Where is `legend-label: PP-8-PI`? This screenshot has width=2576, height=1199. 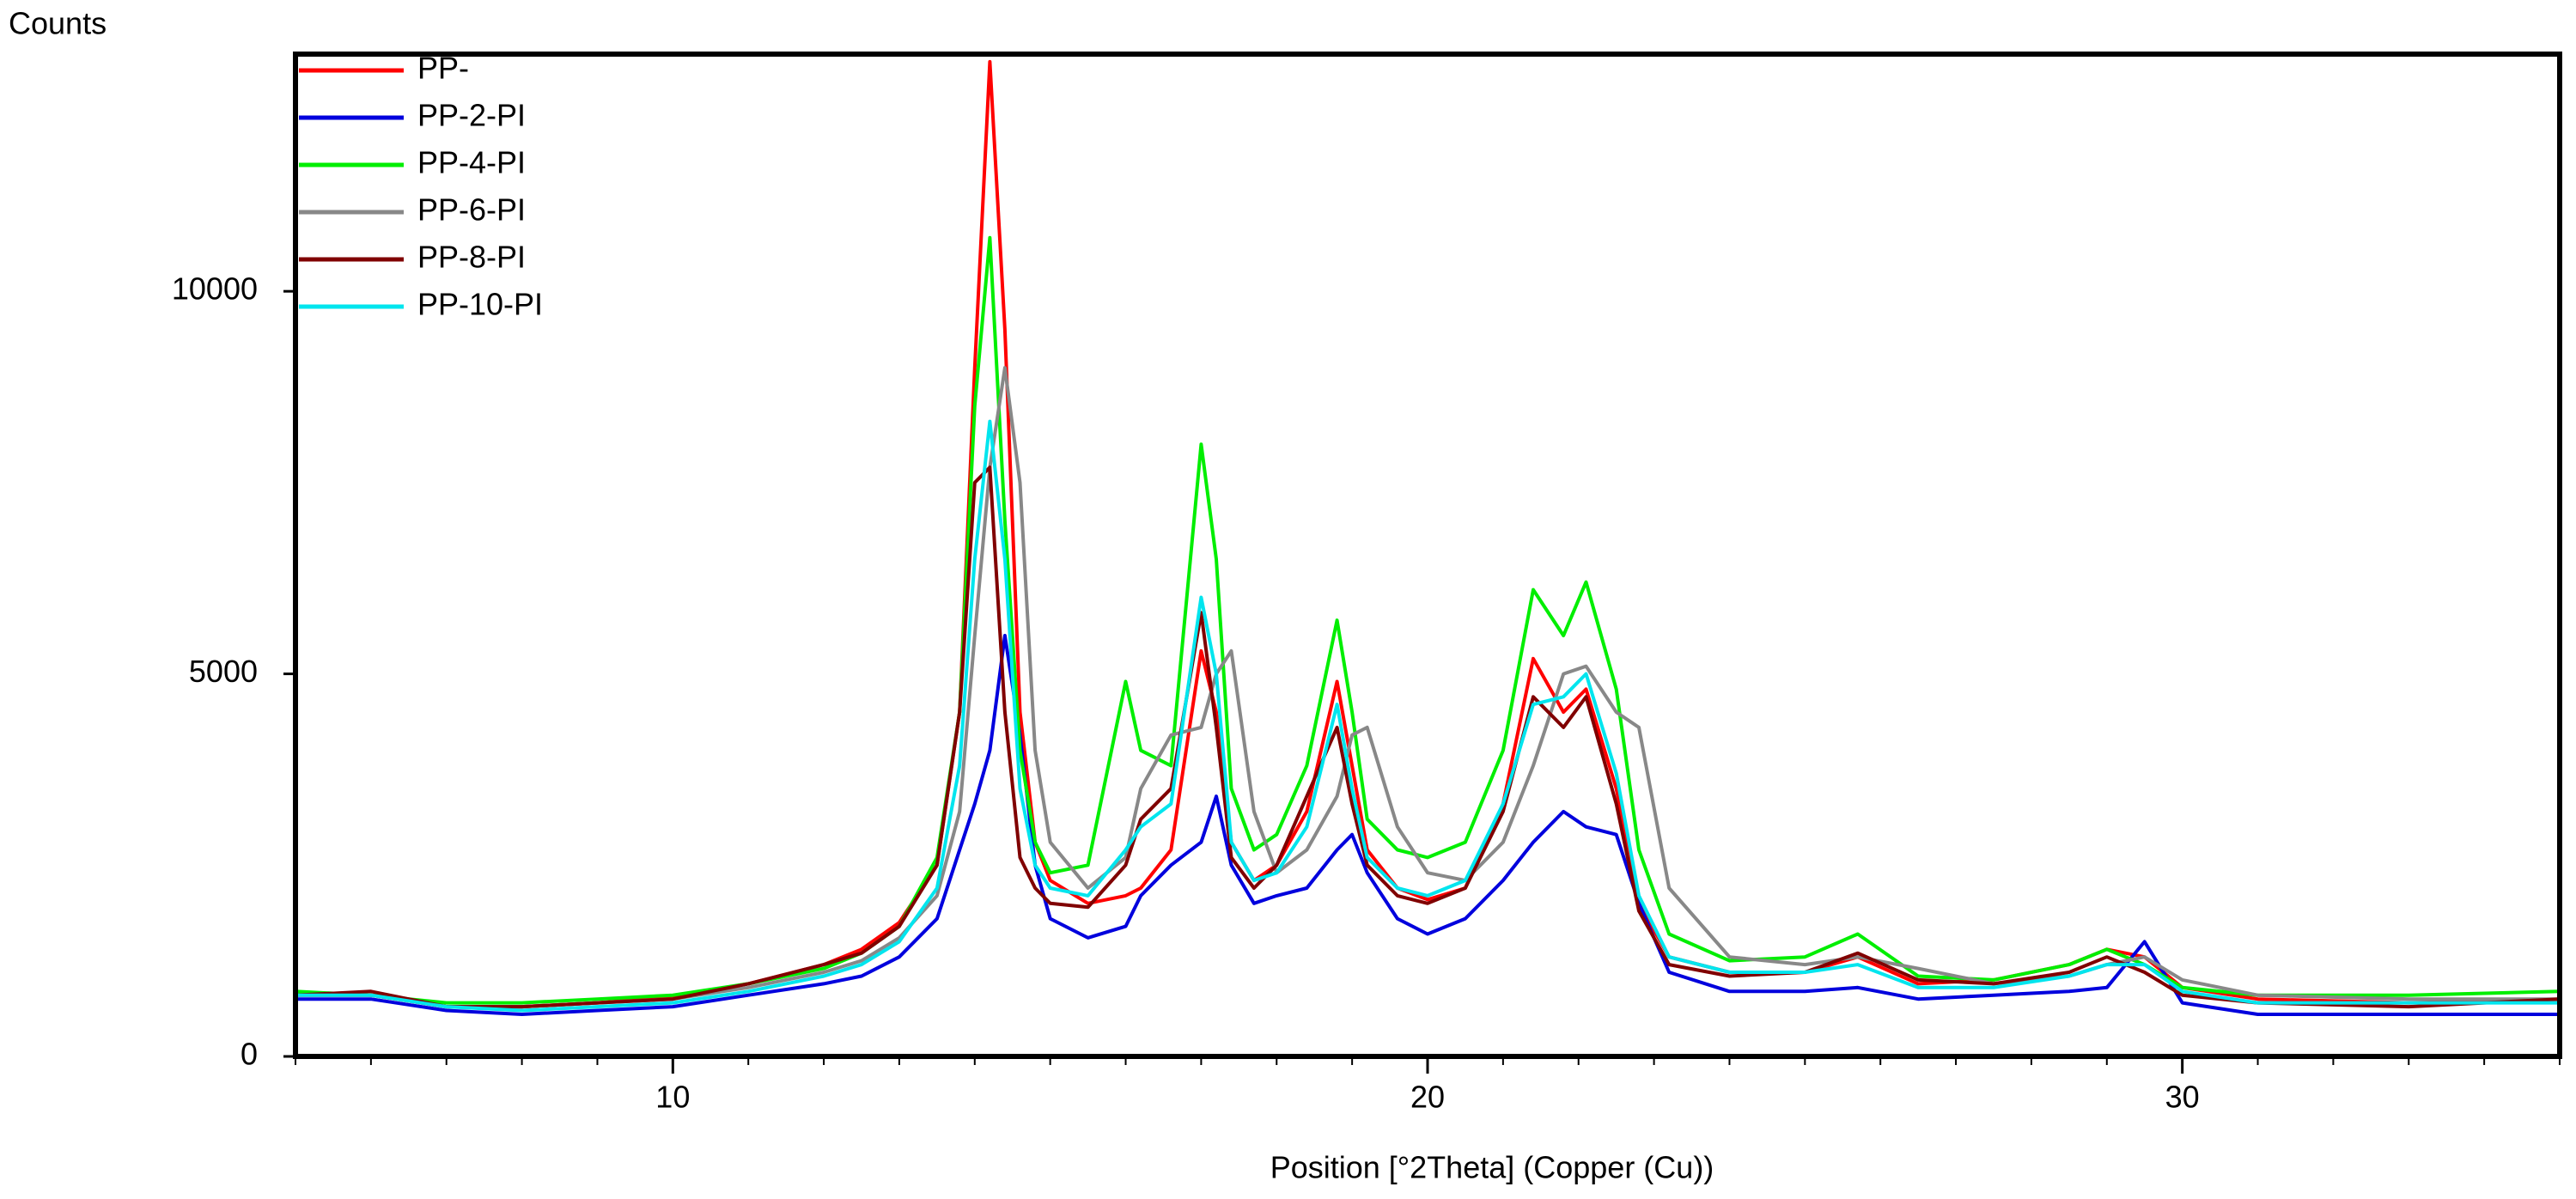
legend-label: PP-8-PI is located at coordinates (471, 257).